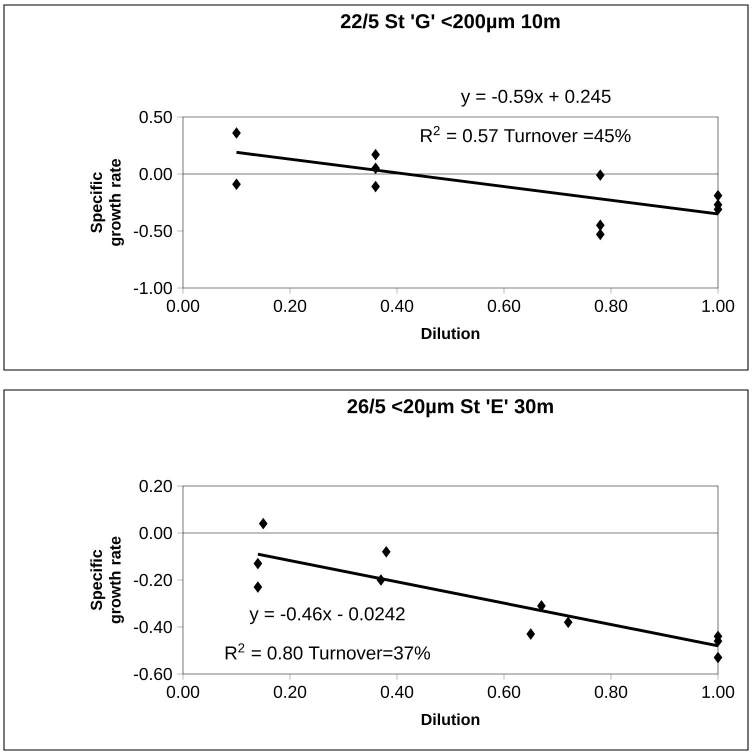 This screenshot has width=752, height=756. I want to click on y-tick-label: -0.50, so click(153, 231).